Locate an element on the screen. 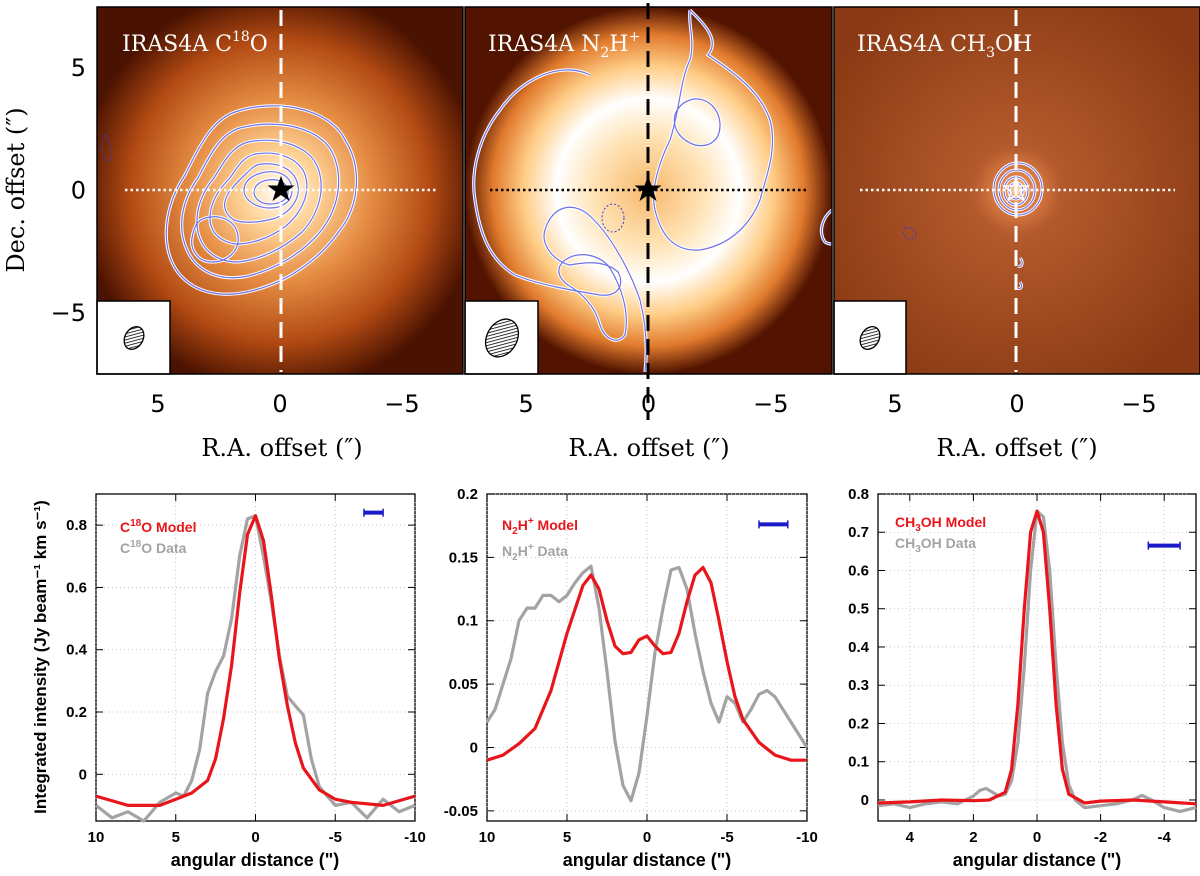 Image resolution: width=1200 pixels, height=876 pixels. c18o-map-title: IRAS4A C18O is located at coordinates (195, 43).